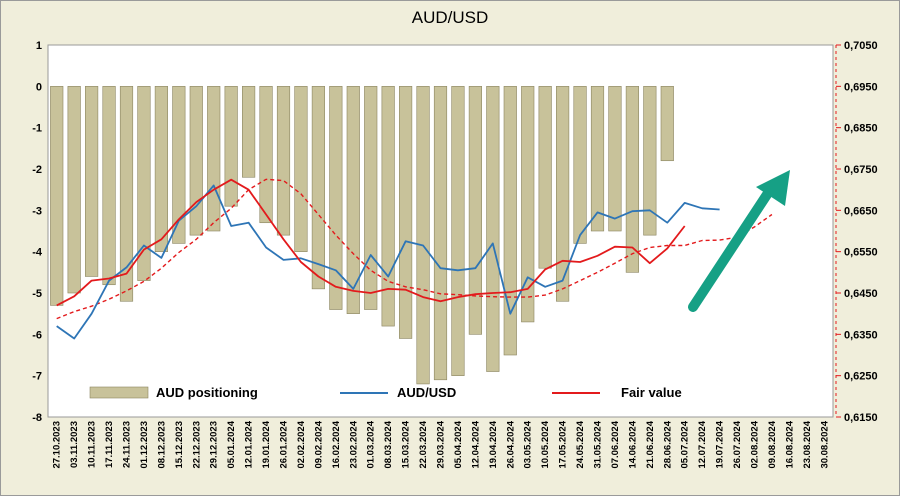  I want to click on x-axis-tick-label: 16.08.2024, so click(789, 444).